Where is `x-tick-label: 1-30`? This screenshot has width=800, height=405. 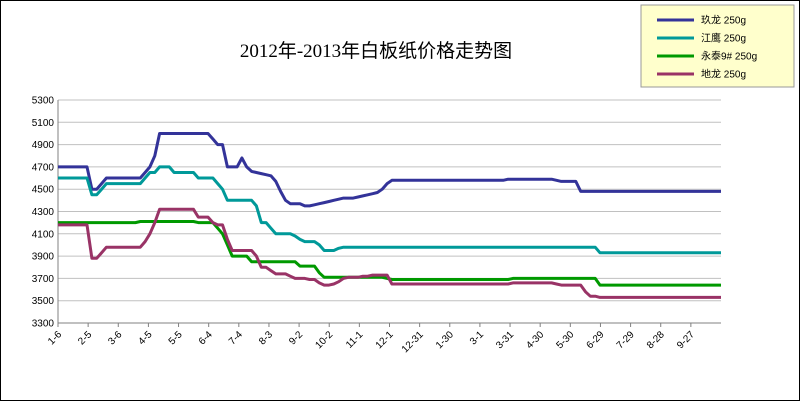 x-tick-label: 1-30 is located at coordinates (445, 340).